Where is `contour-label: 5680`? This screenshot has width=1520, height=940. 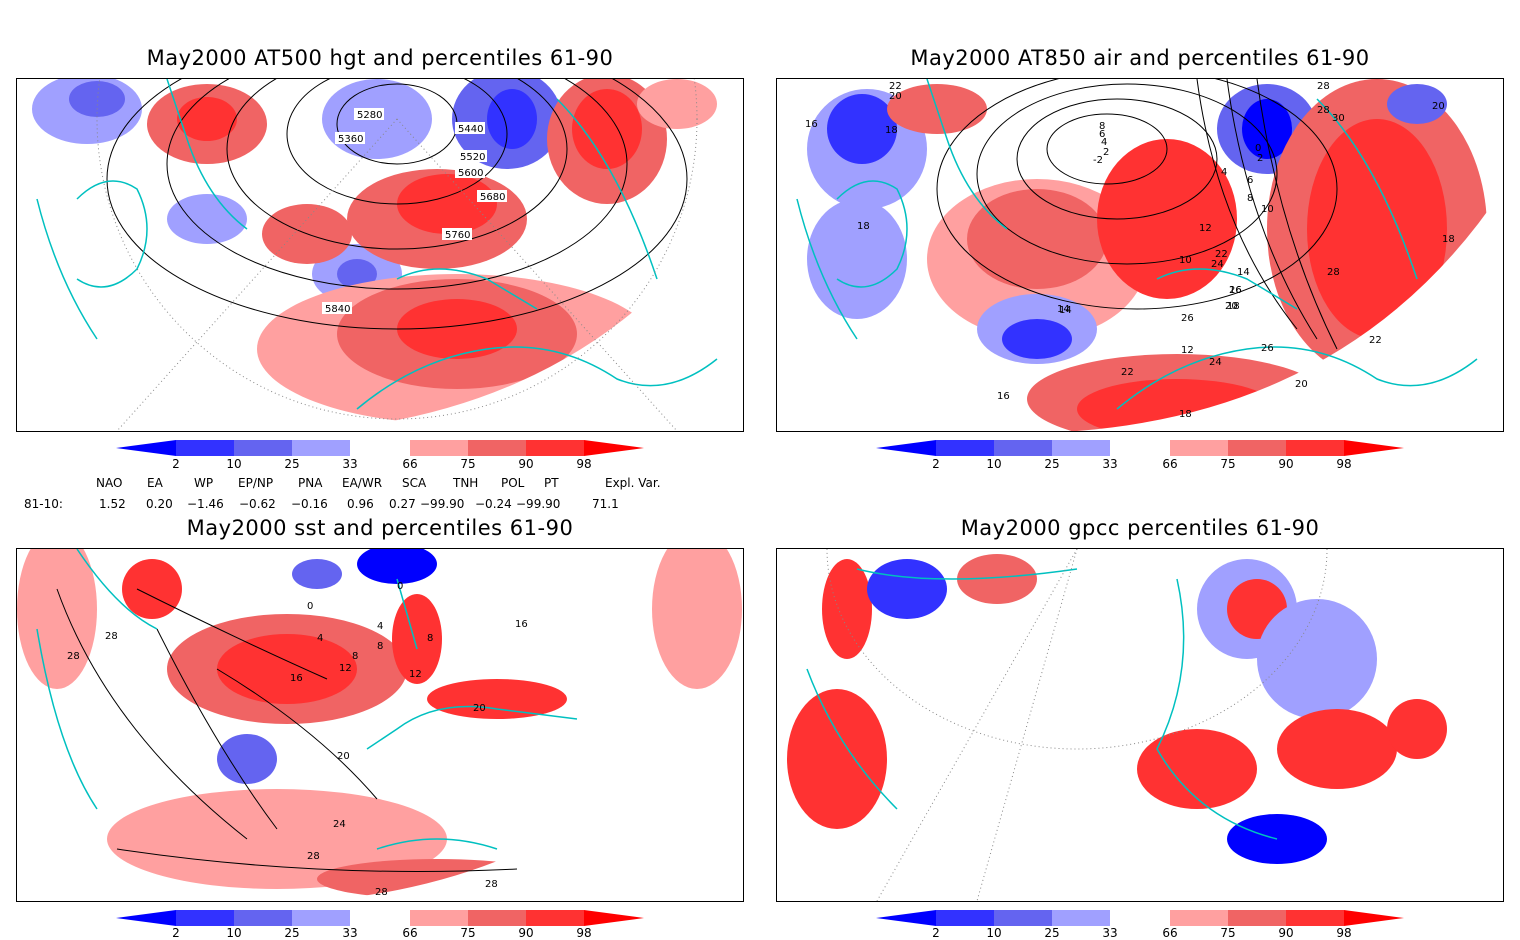 contour-label: 5680 is located at coordinates (492, 197).